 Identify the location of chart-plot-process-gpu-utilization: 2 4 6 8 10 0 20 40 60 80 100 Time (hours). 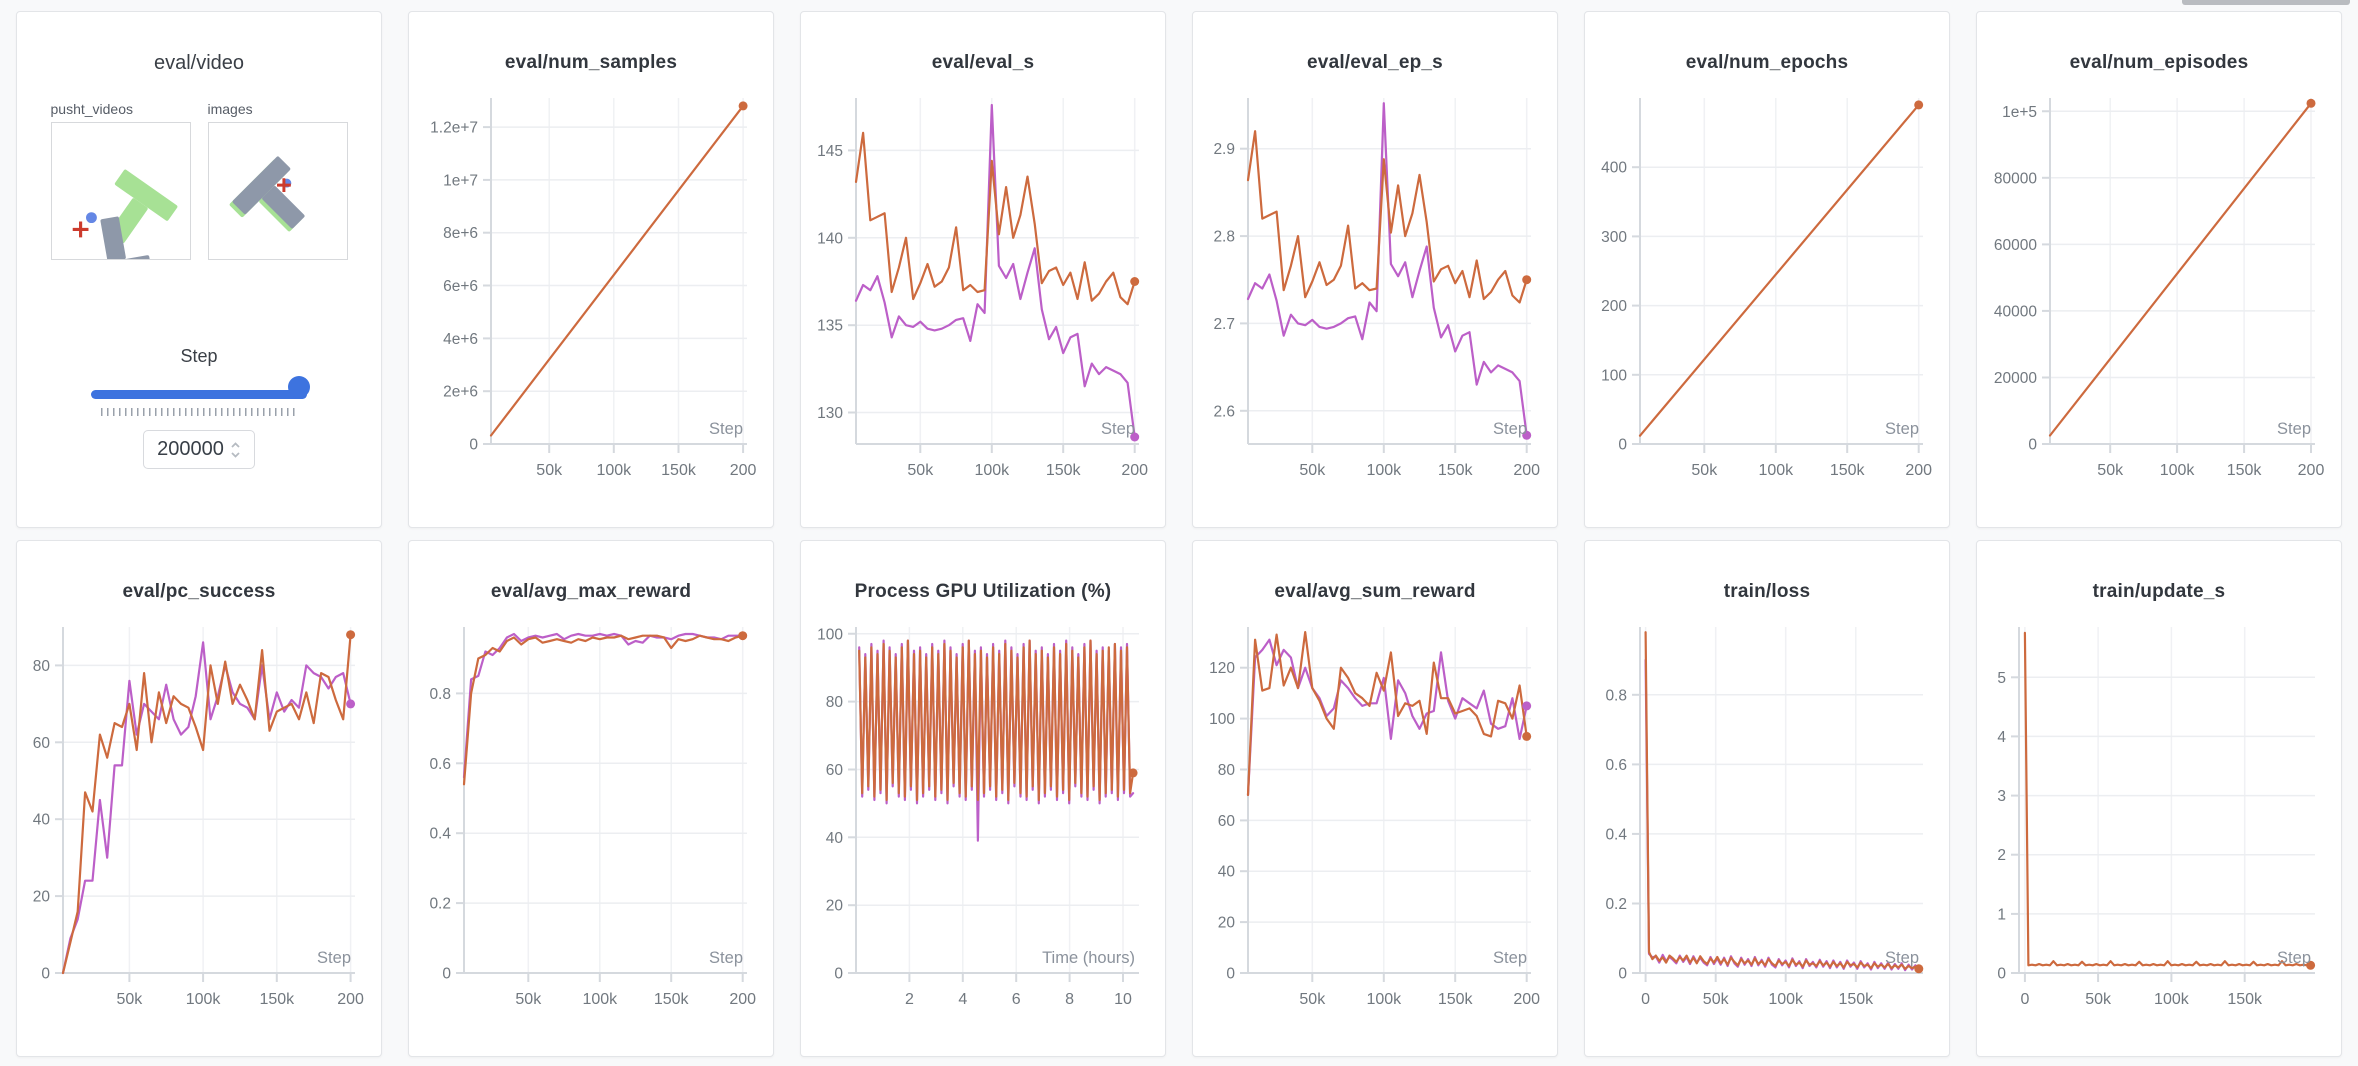
(983, 815).